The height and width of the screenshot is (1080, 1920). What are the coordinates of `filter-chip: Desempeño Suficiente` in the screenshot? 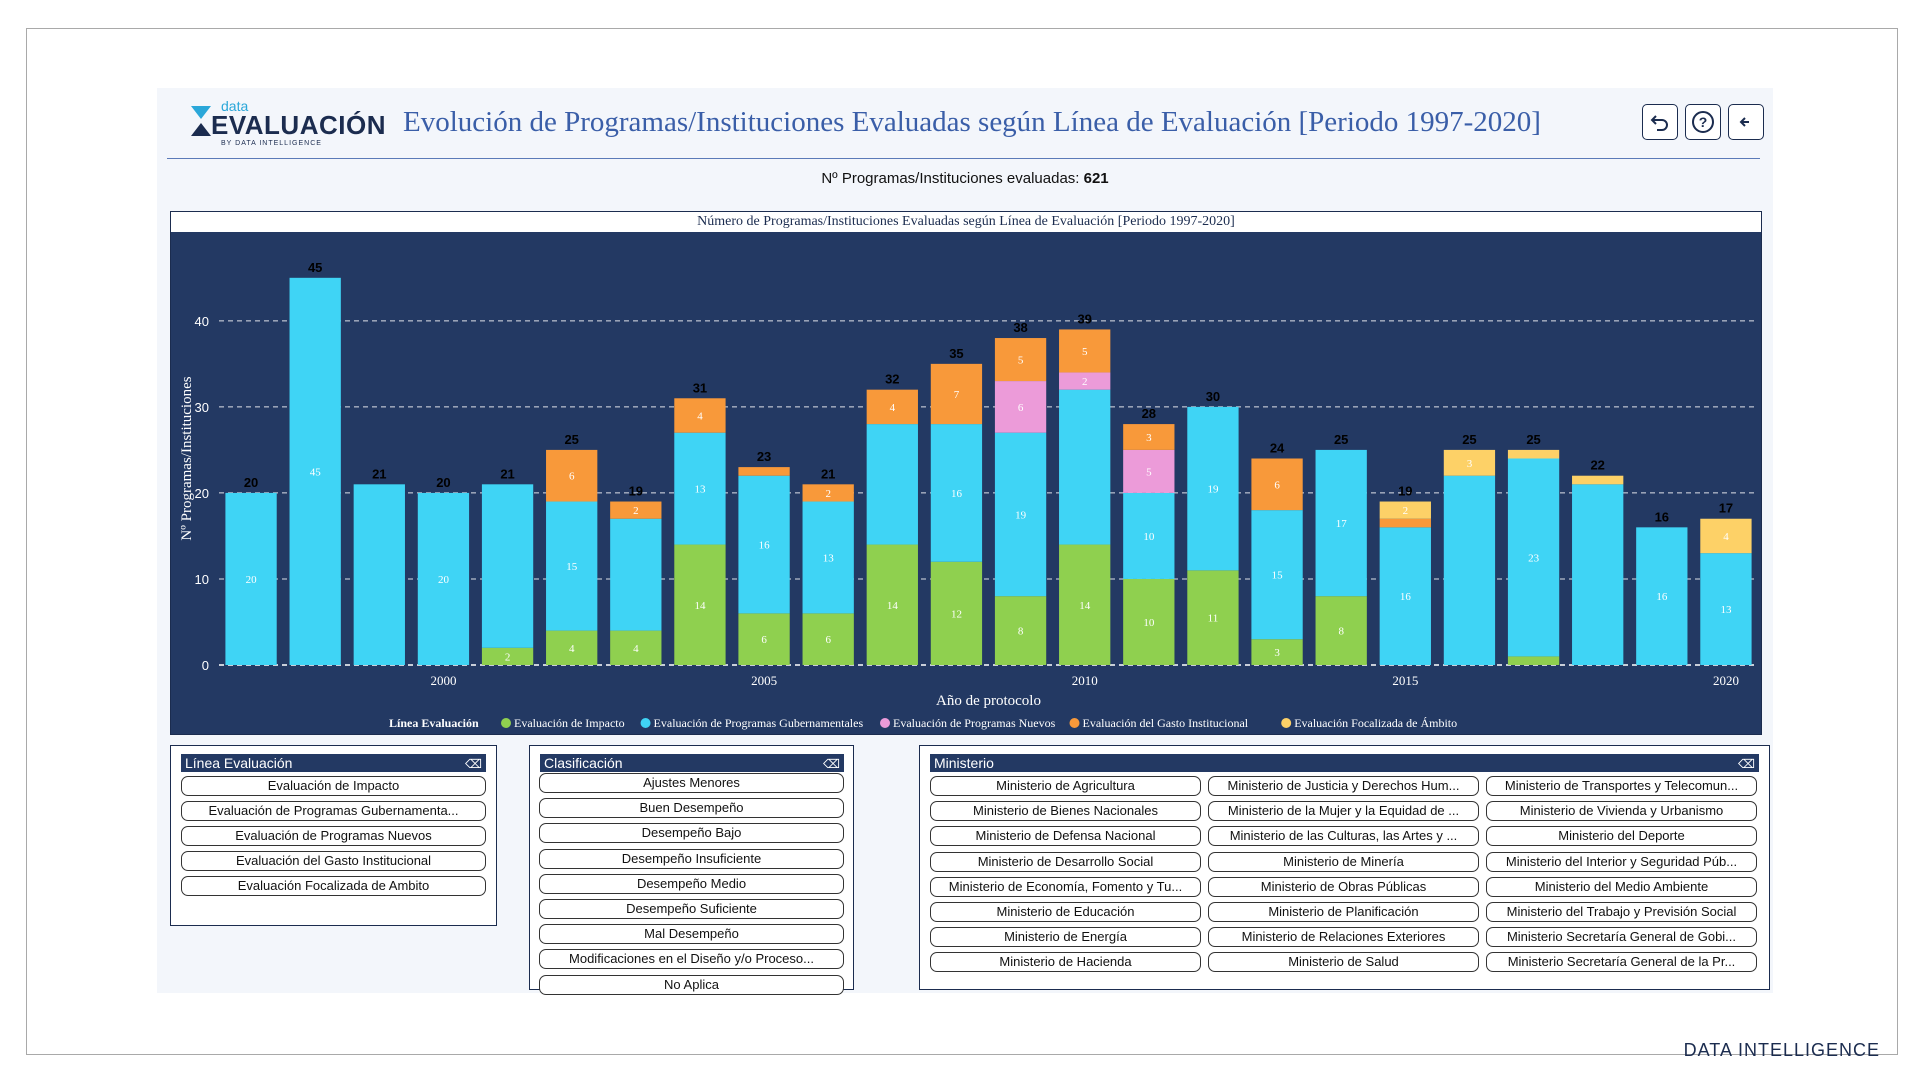 It's located at (691, 909).